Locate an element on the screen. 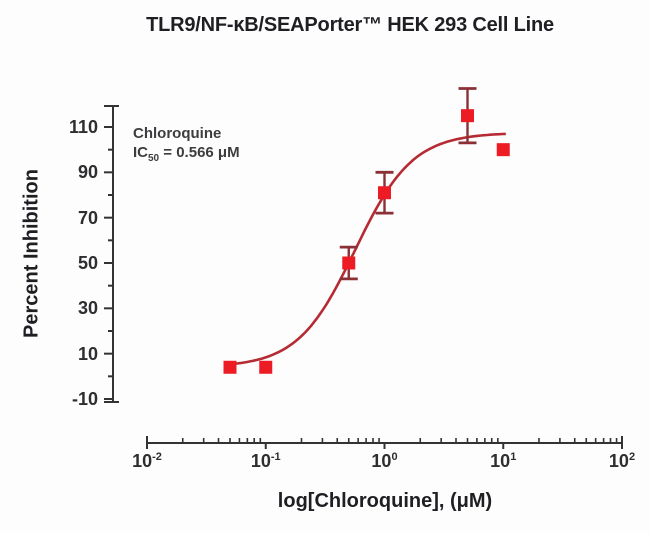 The image size is (650, 533). x-tick-label: 100 is located at coordinates (385, 461).